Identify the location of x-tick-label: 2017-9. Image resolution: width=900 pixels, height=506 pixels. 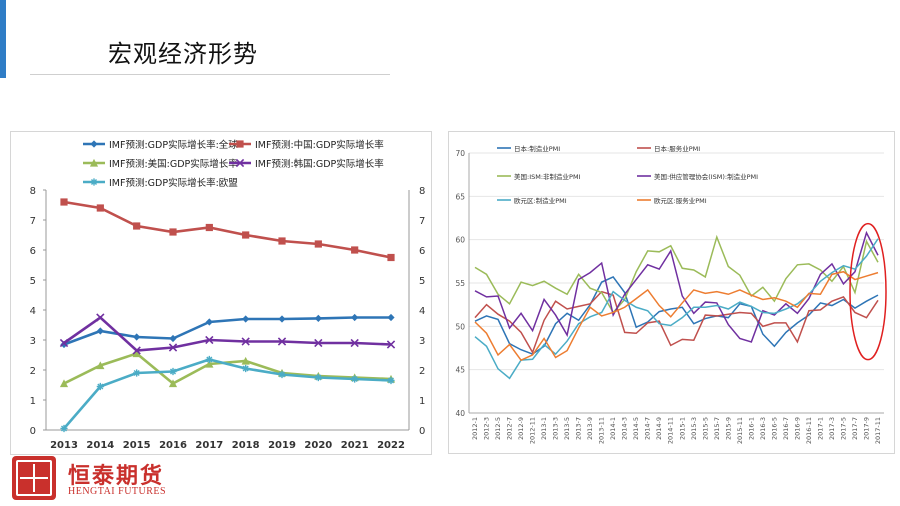
(866, 428).